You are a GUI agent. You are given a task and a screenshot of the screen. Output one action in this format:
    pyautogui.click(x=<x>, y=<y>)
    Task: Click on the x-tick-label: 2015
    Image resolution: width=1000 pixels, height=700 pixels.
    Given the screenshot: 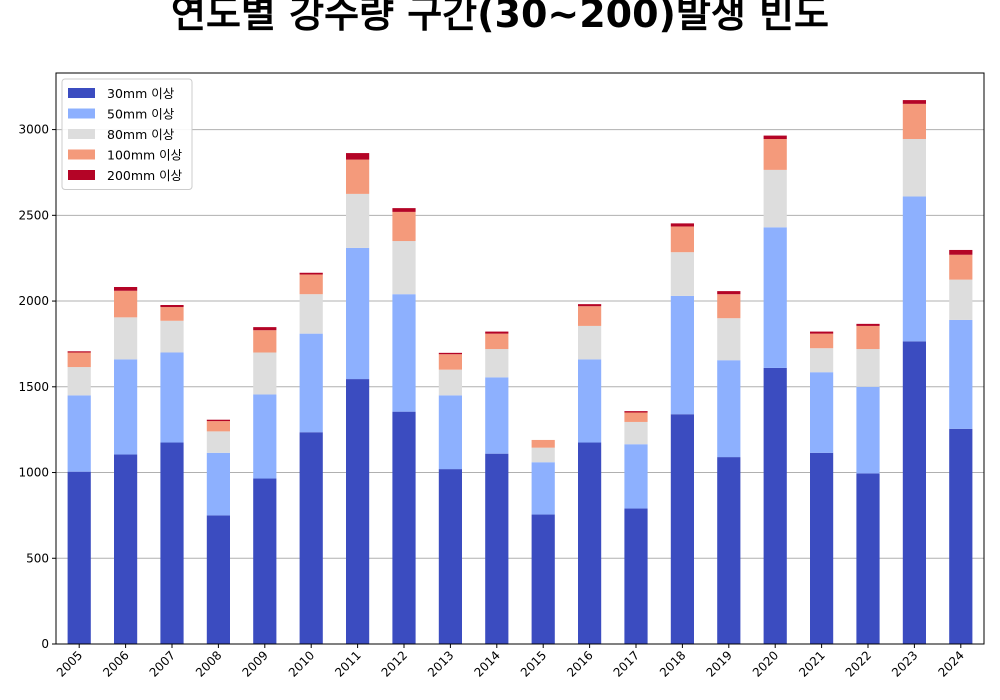 What is the action you would take?
    pyautogui.click(x=533, y=663)
    